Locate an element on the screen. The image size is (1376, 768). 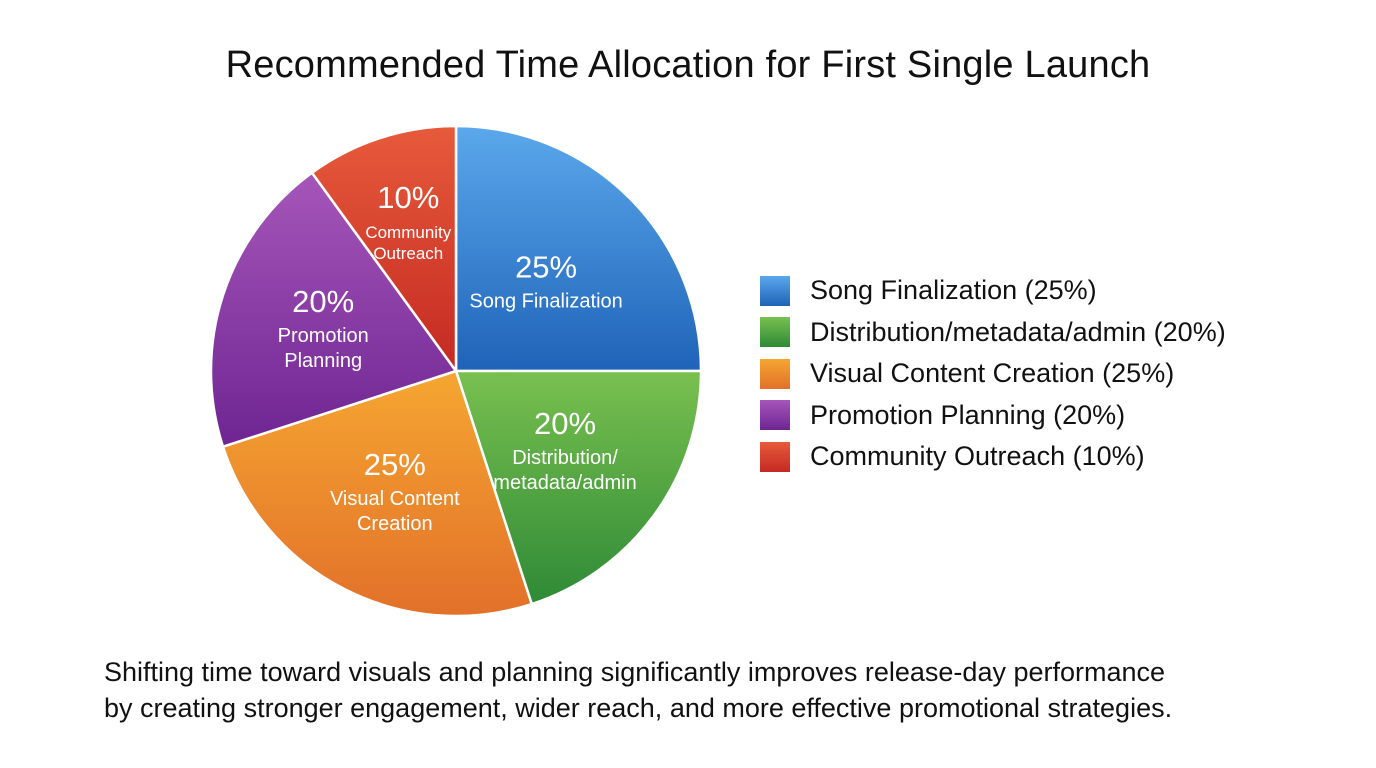
legend-item-song-finalization: Song Finalization (25%) is located at coordinates (1060, 291).